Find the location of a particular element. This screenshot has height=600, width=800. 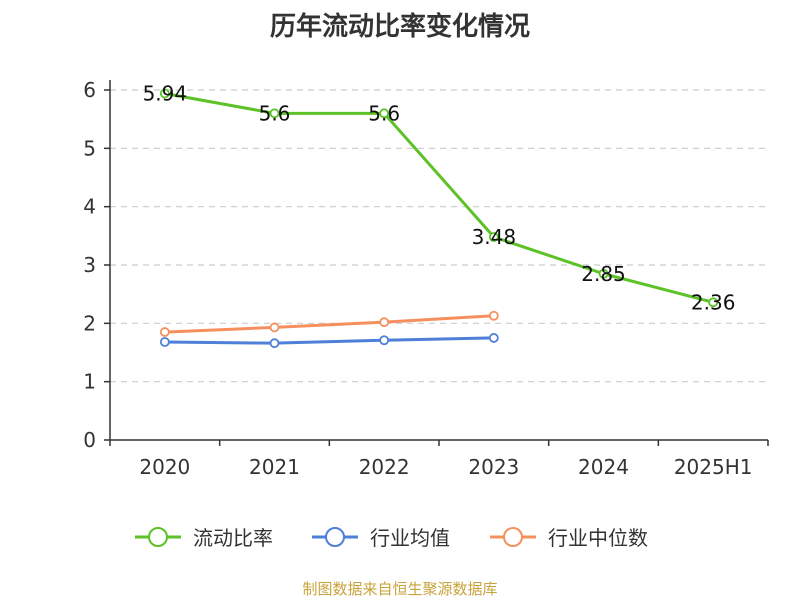

legend-item: 流动比率 is located at coordinates (204, 538).